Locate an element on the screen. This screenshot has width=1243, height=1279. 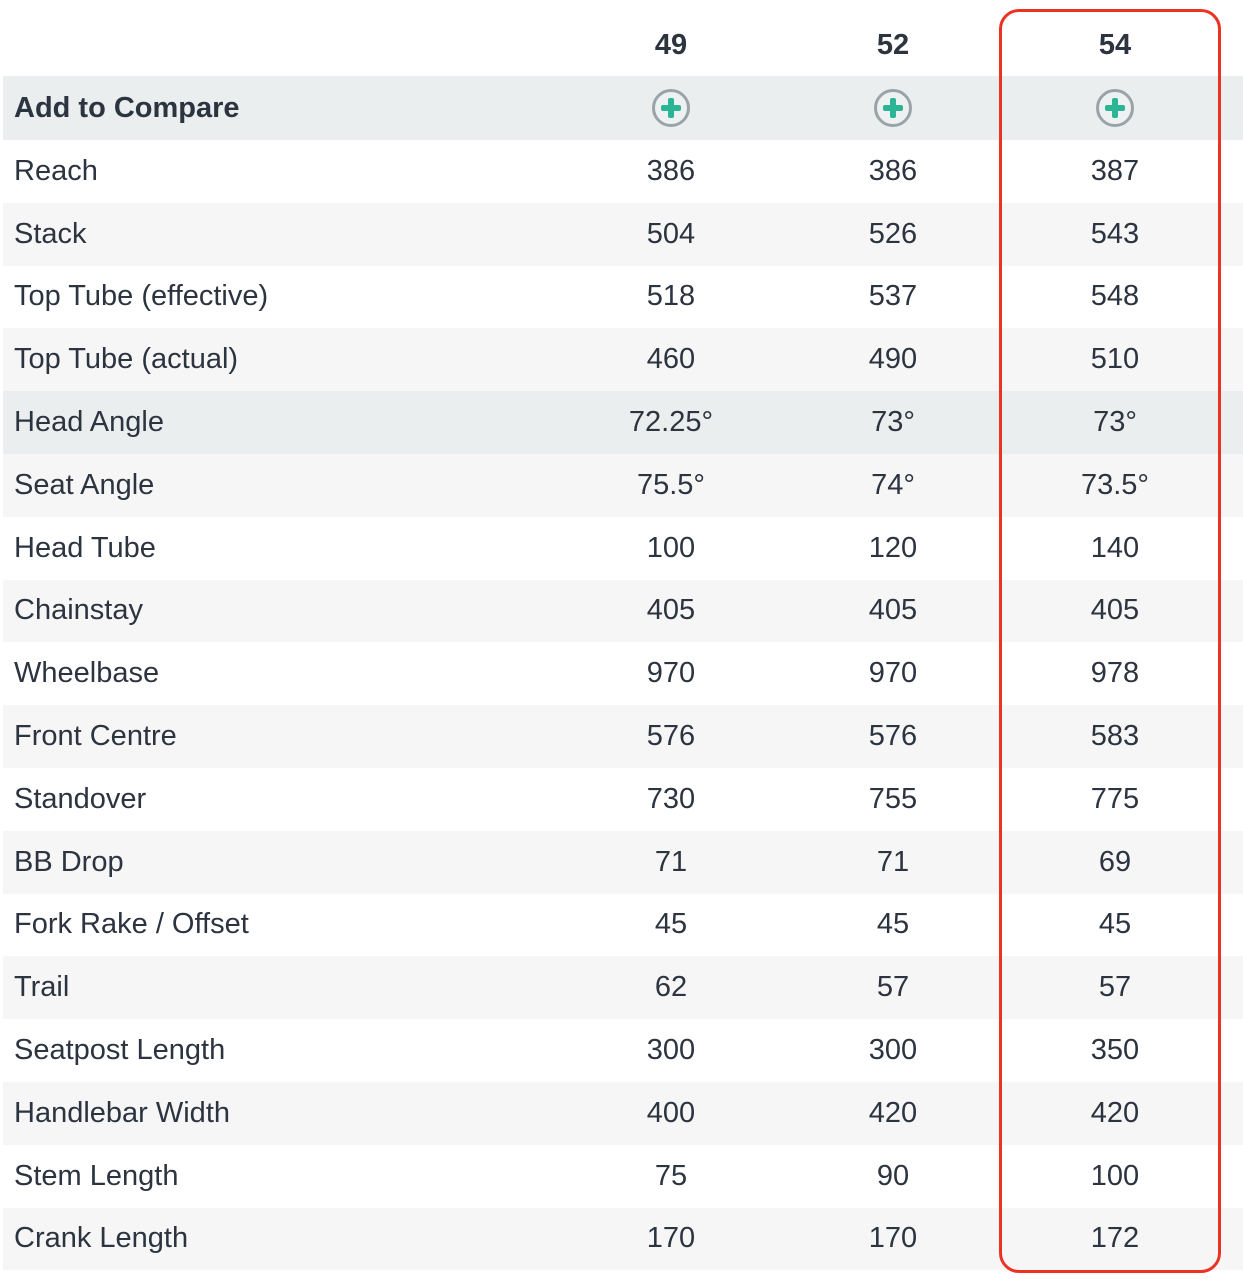
table-row: Reach 386 386 387 is located at coordinates (623, 171).